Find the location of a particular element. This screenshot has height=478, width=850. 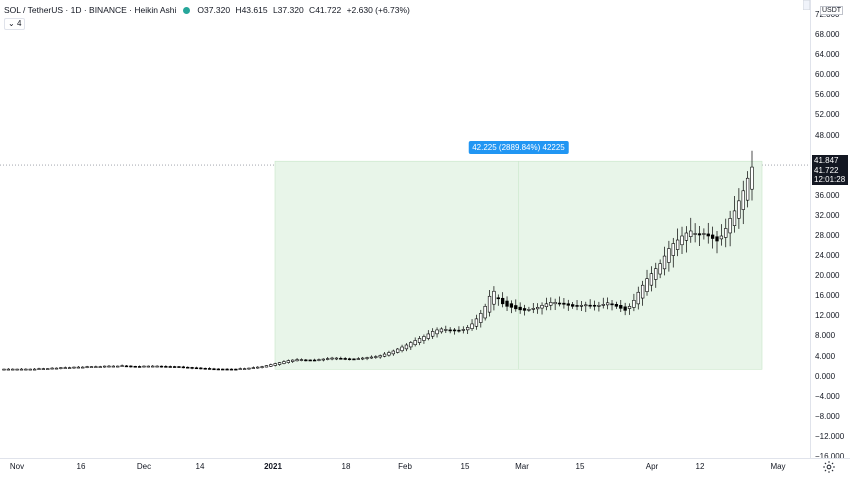

price-tick-label: 12.000 is located at coordinates (827, 316).